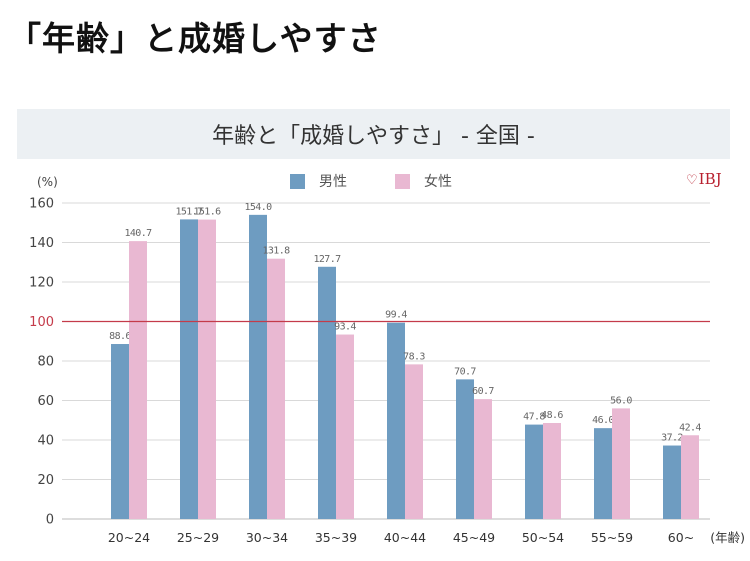  Describe the element at coordinates (438, 182) in the screenshot. I see `legend-female-label: 女性` at that location.